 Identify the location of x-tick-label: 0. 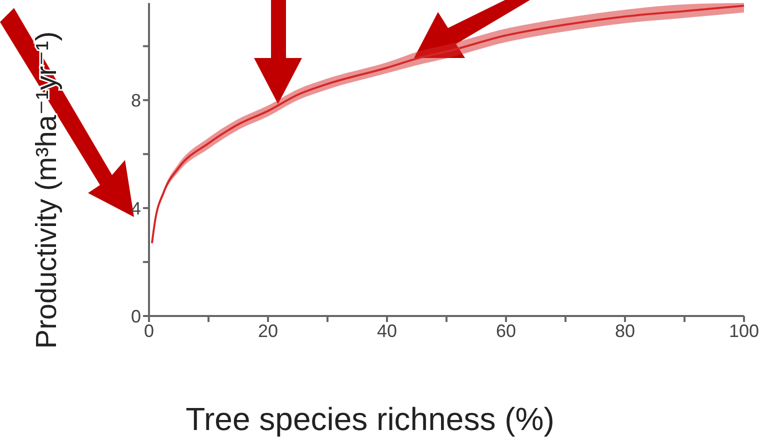
(149, 330).